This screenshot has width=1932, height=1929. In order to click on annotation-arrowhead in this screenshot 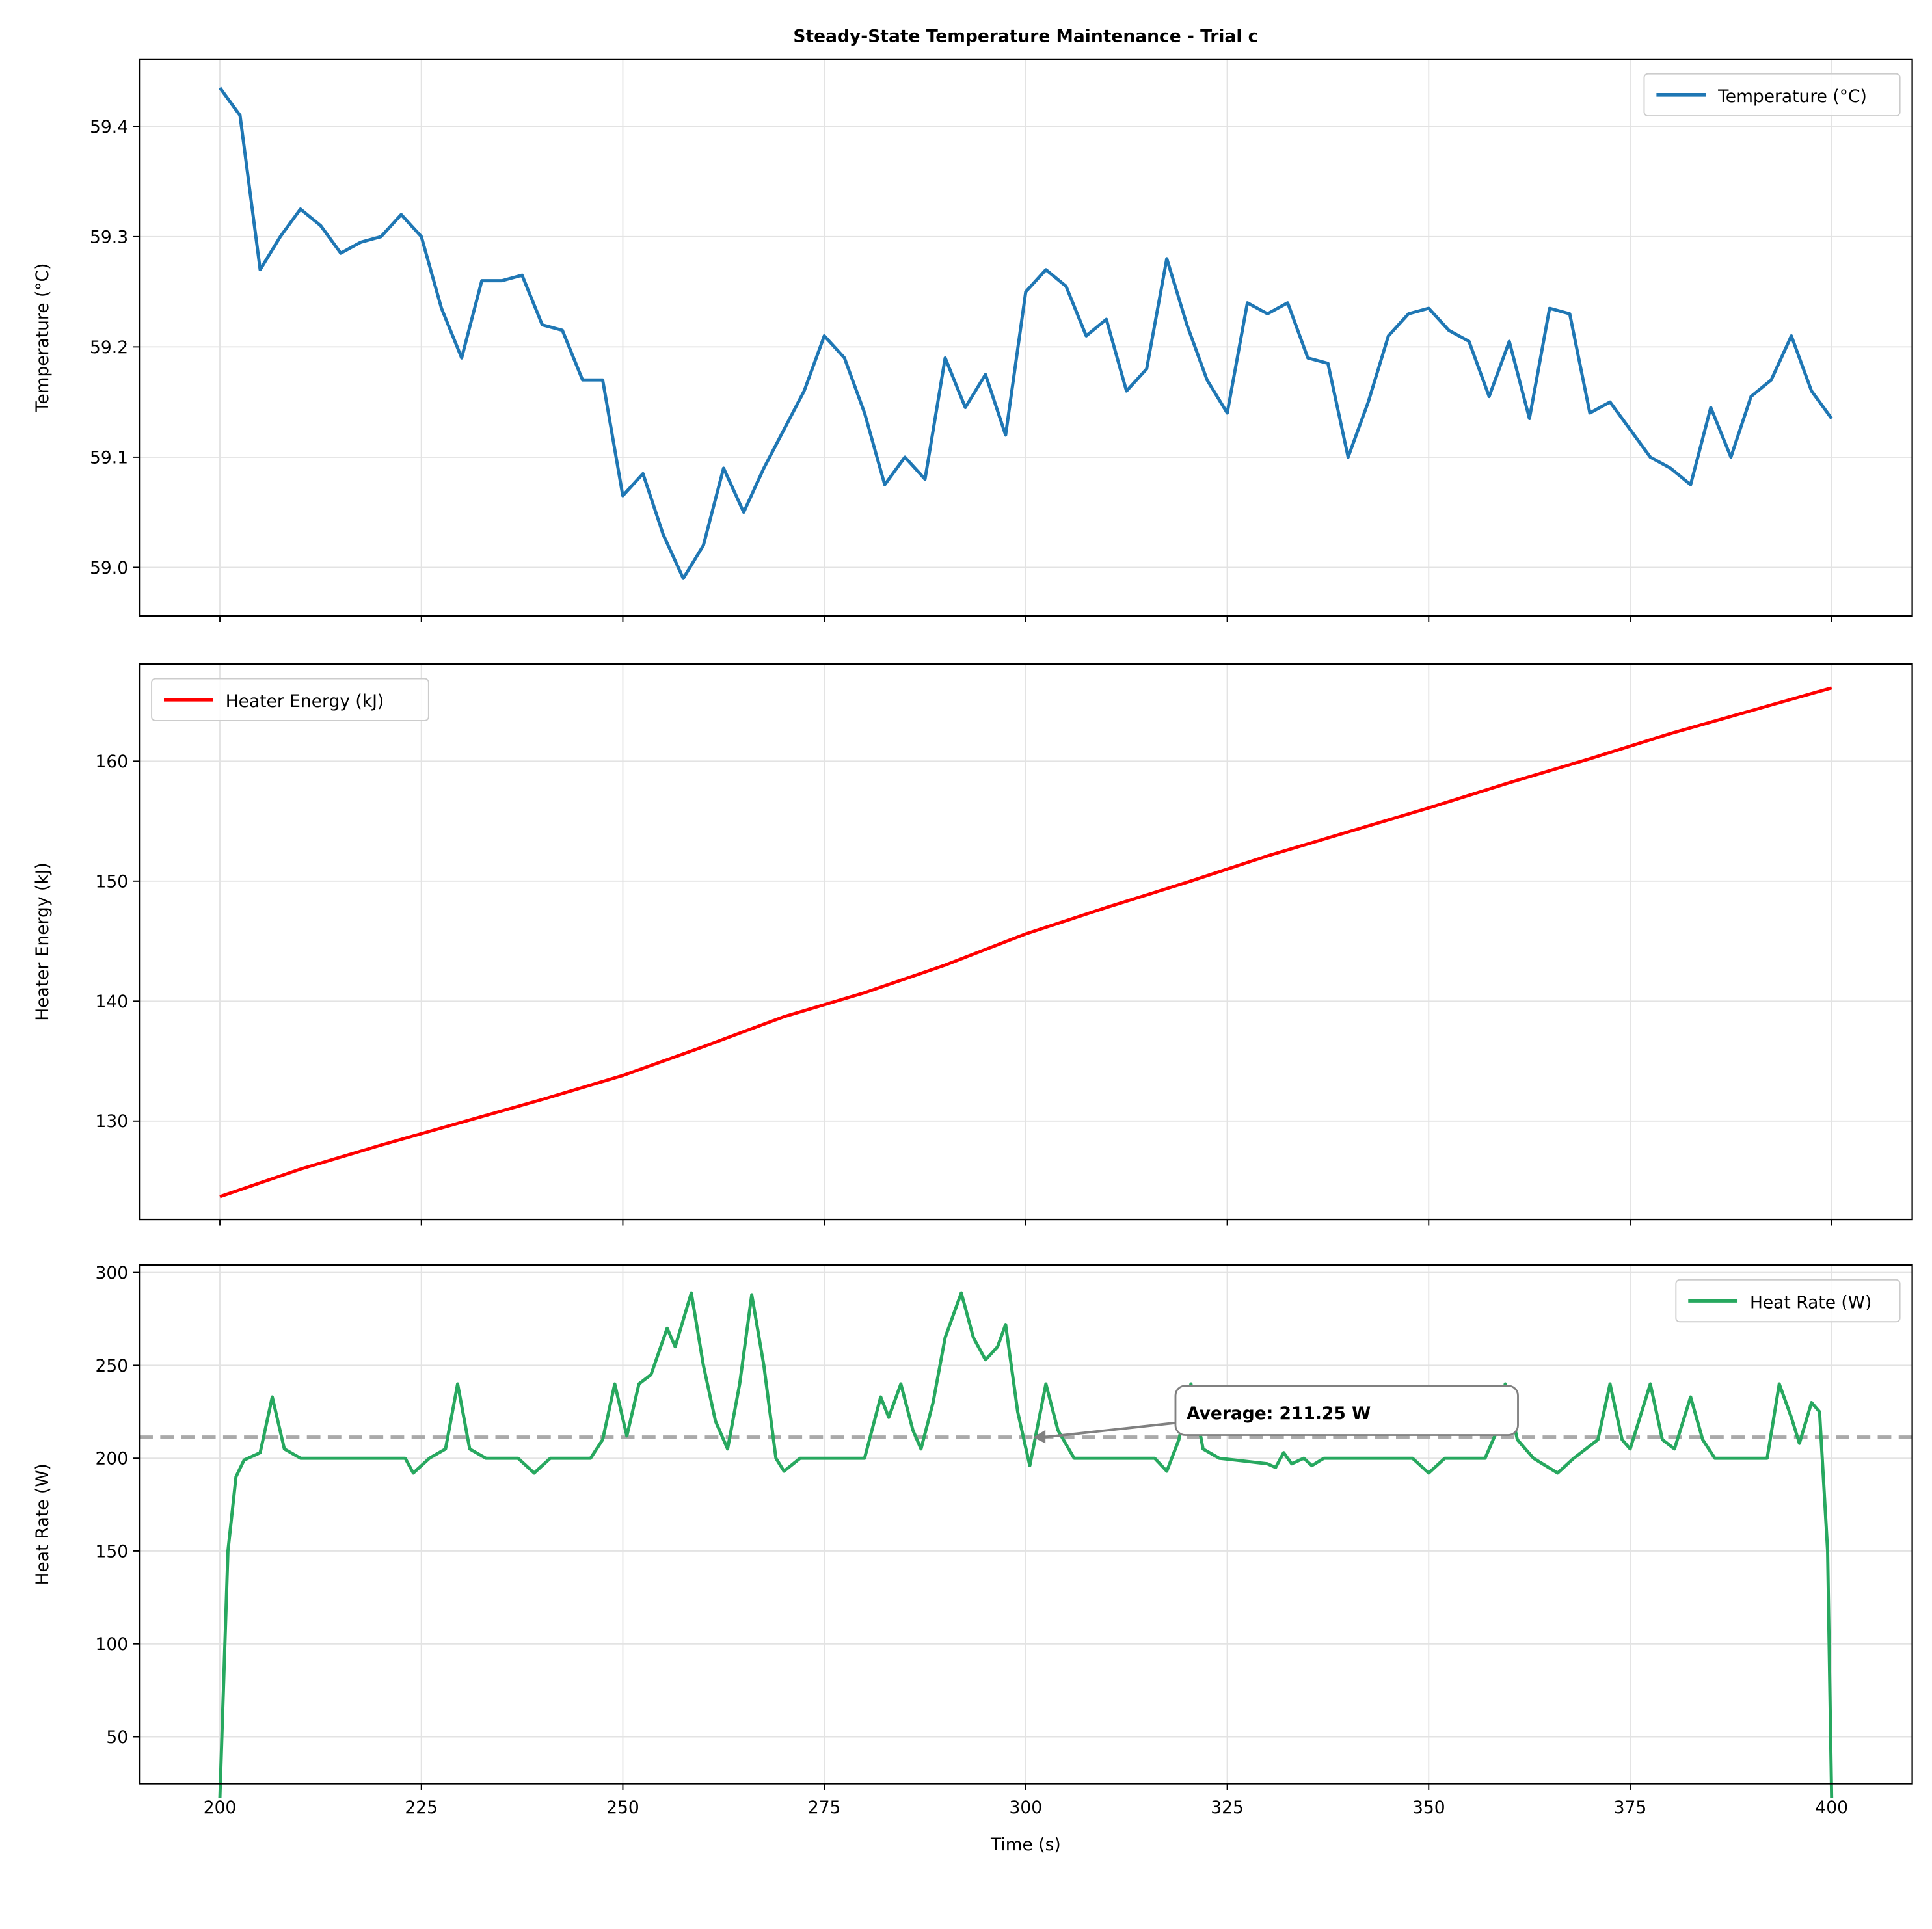, I will do `click(1039, 1437)`.